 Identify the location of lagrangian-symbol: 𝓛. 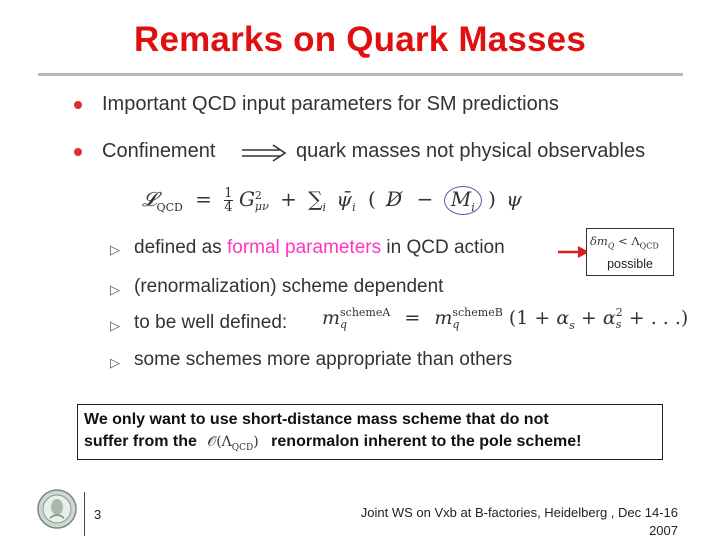
(149, 199).